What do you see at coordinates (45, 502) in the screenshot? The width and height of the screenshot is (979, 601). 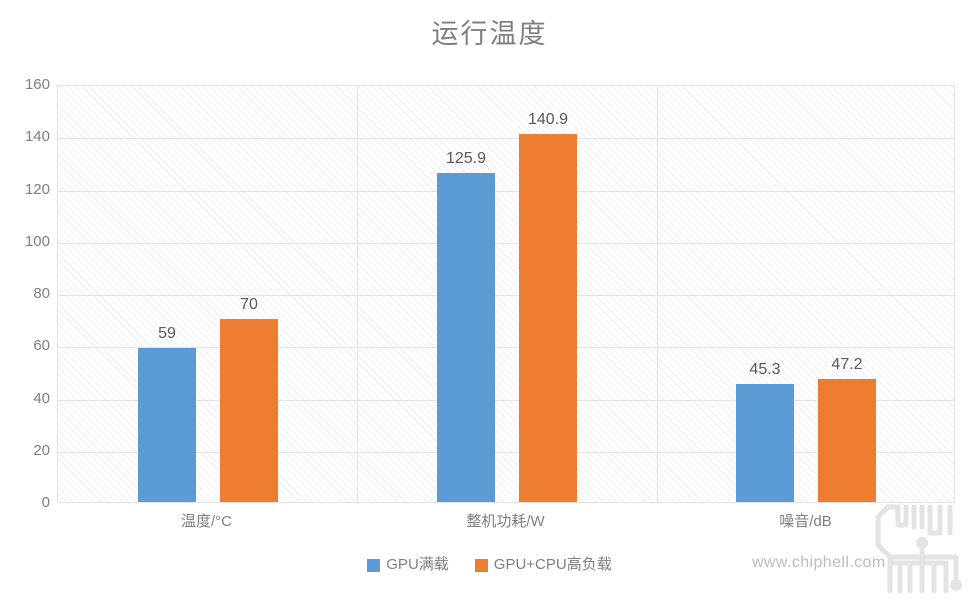 I see `y-axis-tick-label: 0` at bounding box center [45, 502].